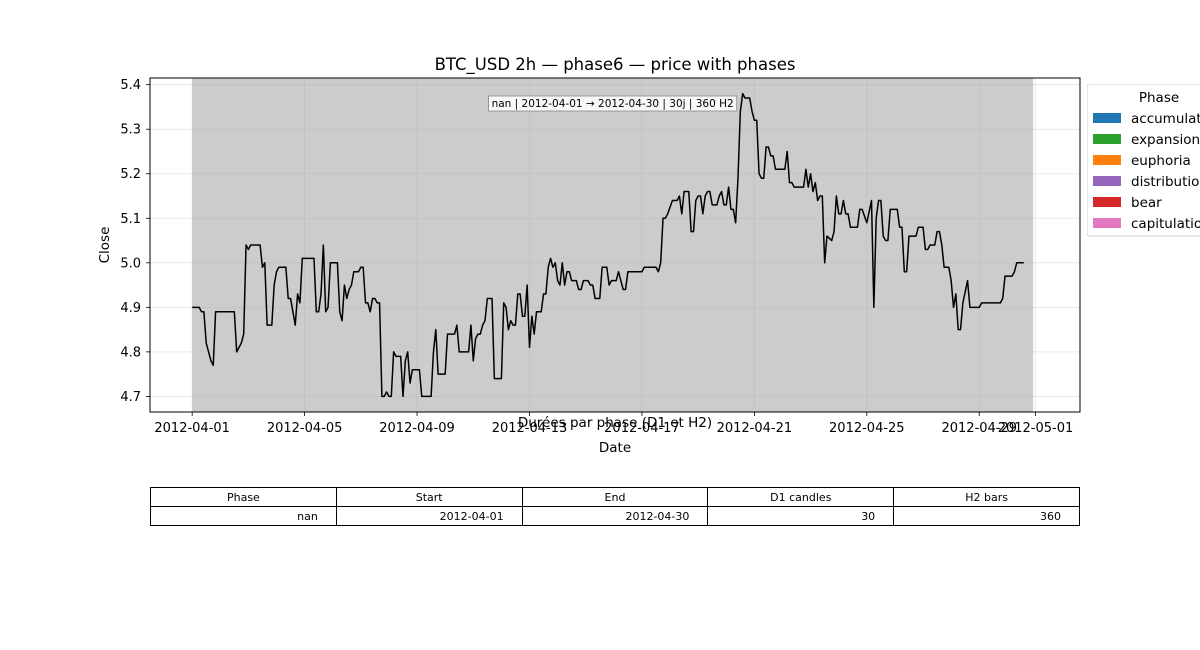 This screenshot has height=650, width=1200. What do you see at coordinates (801, 497) in the screenshot?
I see `table-header-cell: D1 candles` at bounding box center [801, 497].